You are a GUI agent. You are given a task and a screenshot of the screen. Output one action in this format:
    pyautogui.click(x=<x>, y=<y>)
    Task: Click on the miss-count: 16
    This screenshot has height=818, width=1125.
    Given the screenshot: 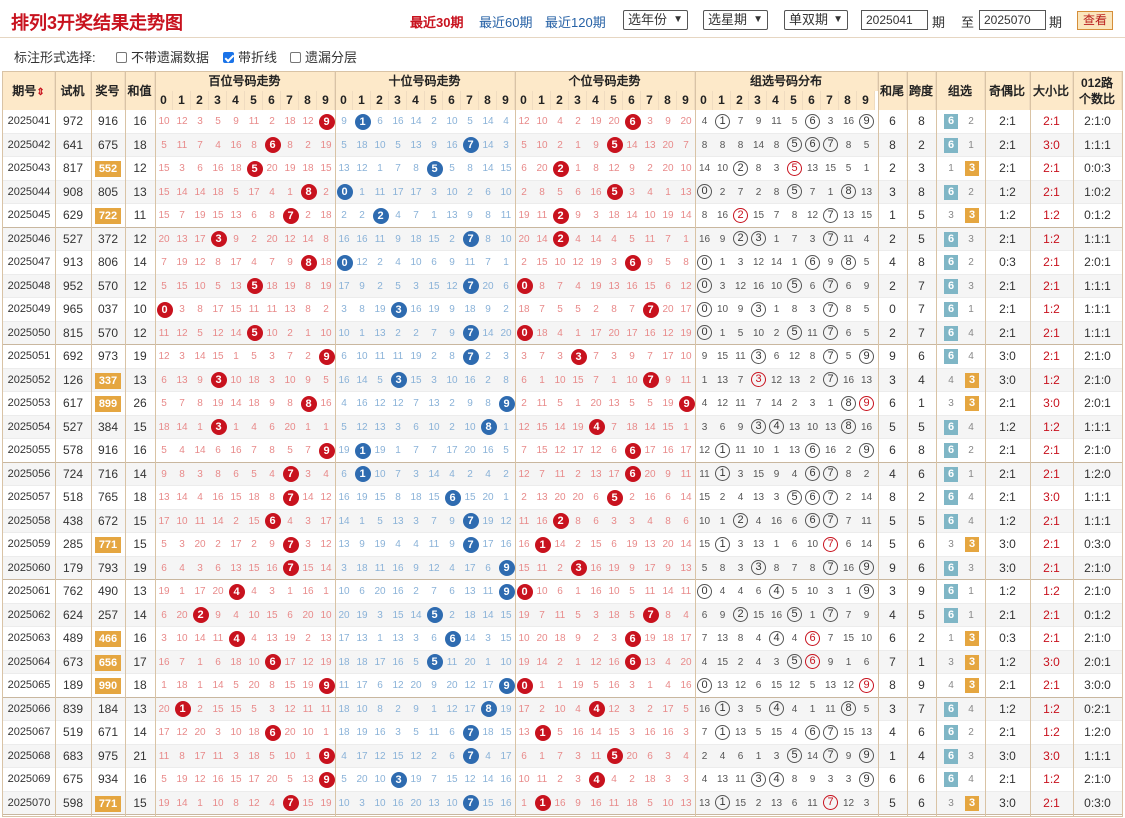 What is the action you would take?
    pyautogui.click(x=380, y=732)
    